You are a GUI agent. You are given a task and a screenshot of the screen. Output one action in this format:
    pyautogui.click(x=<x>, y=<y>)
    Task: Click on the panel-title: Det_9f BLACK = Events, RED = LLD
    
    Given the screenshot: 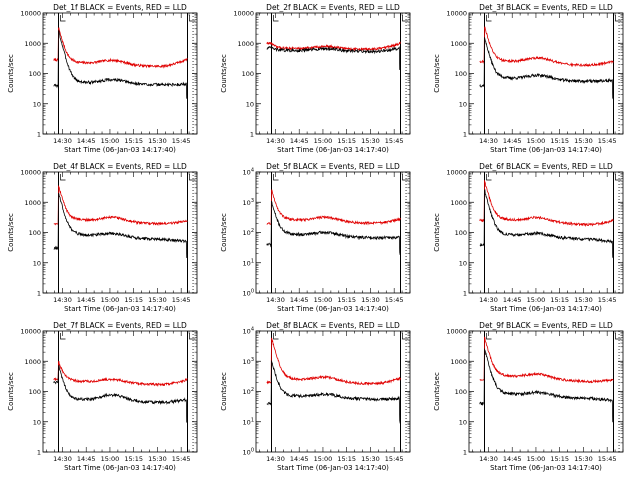 What is the action you would take?
    pyautogui.click(x=546, y=325)
    